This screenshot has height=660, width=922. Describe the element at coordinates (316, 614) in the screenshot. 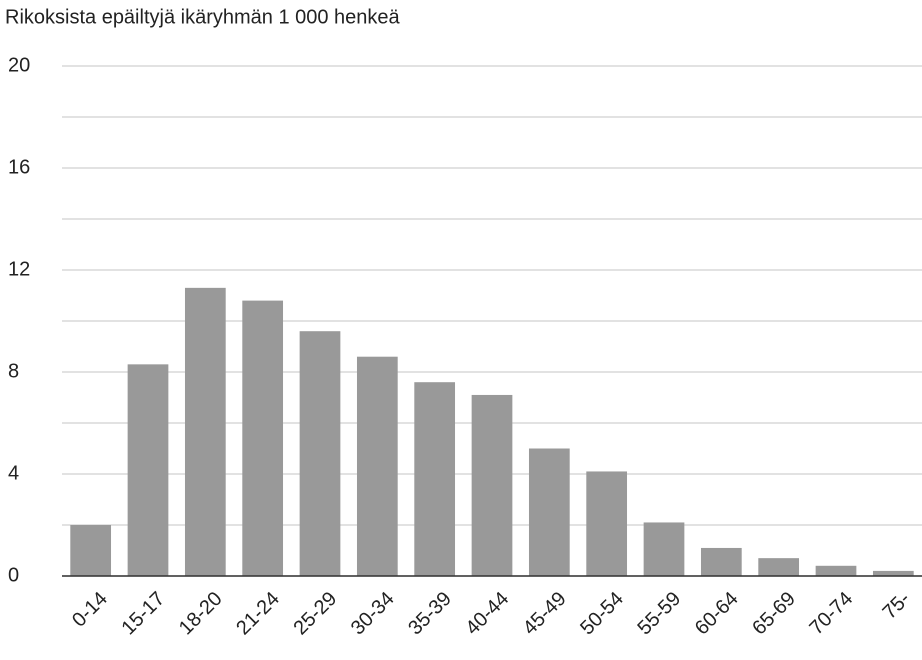

I see `x-tick-label: 25-29` at that location.